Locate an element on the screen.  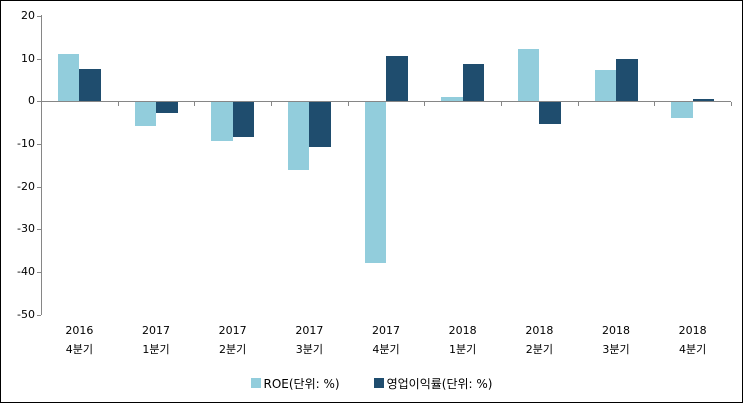
x-label-year: 2016 is located at coordinates (79, 330).